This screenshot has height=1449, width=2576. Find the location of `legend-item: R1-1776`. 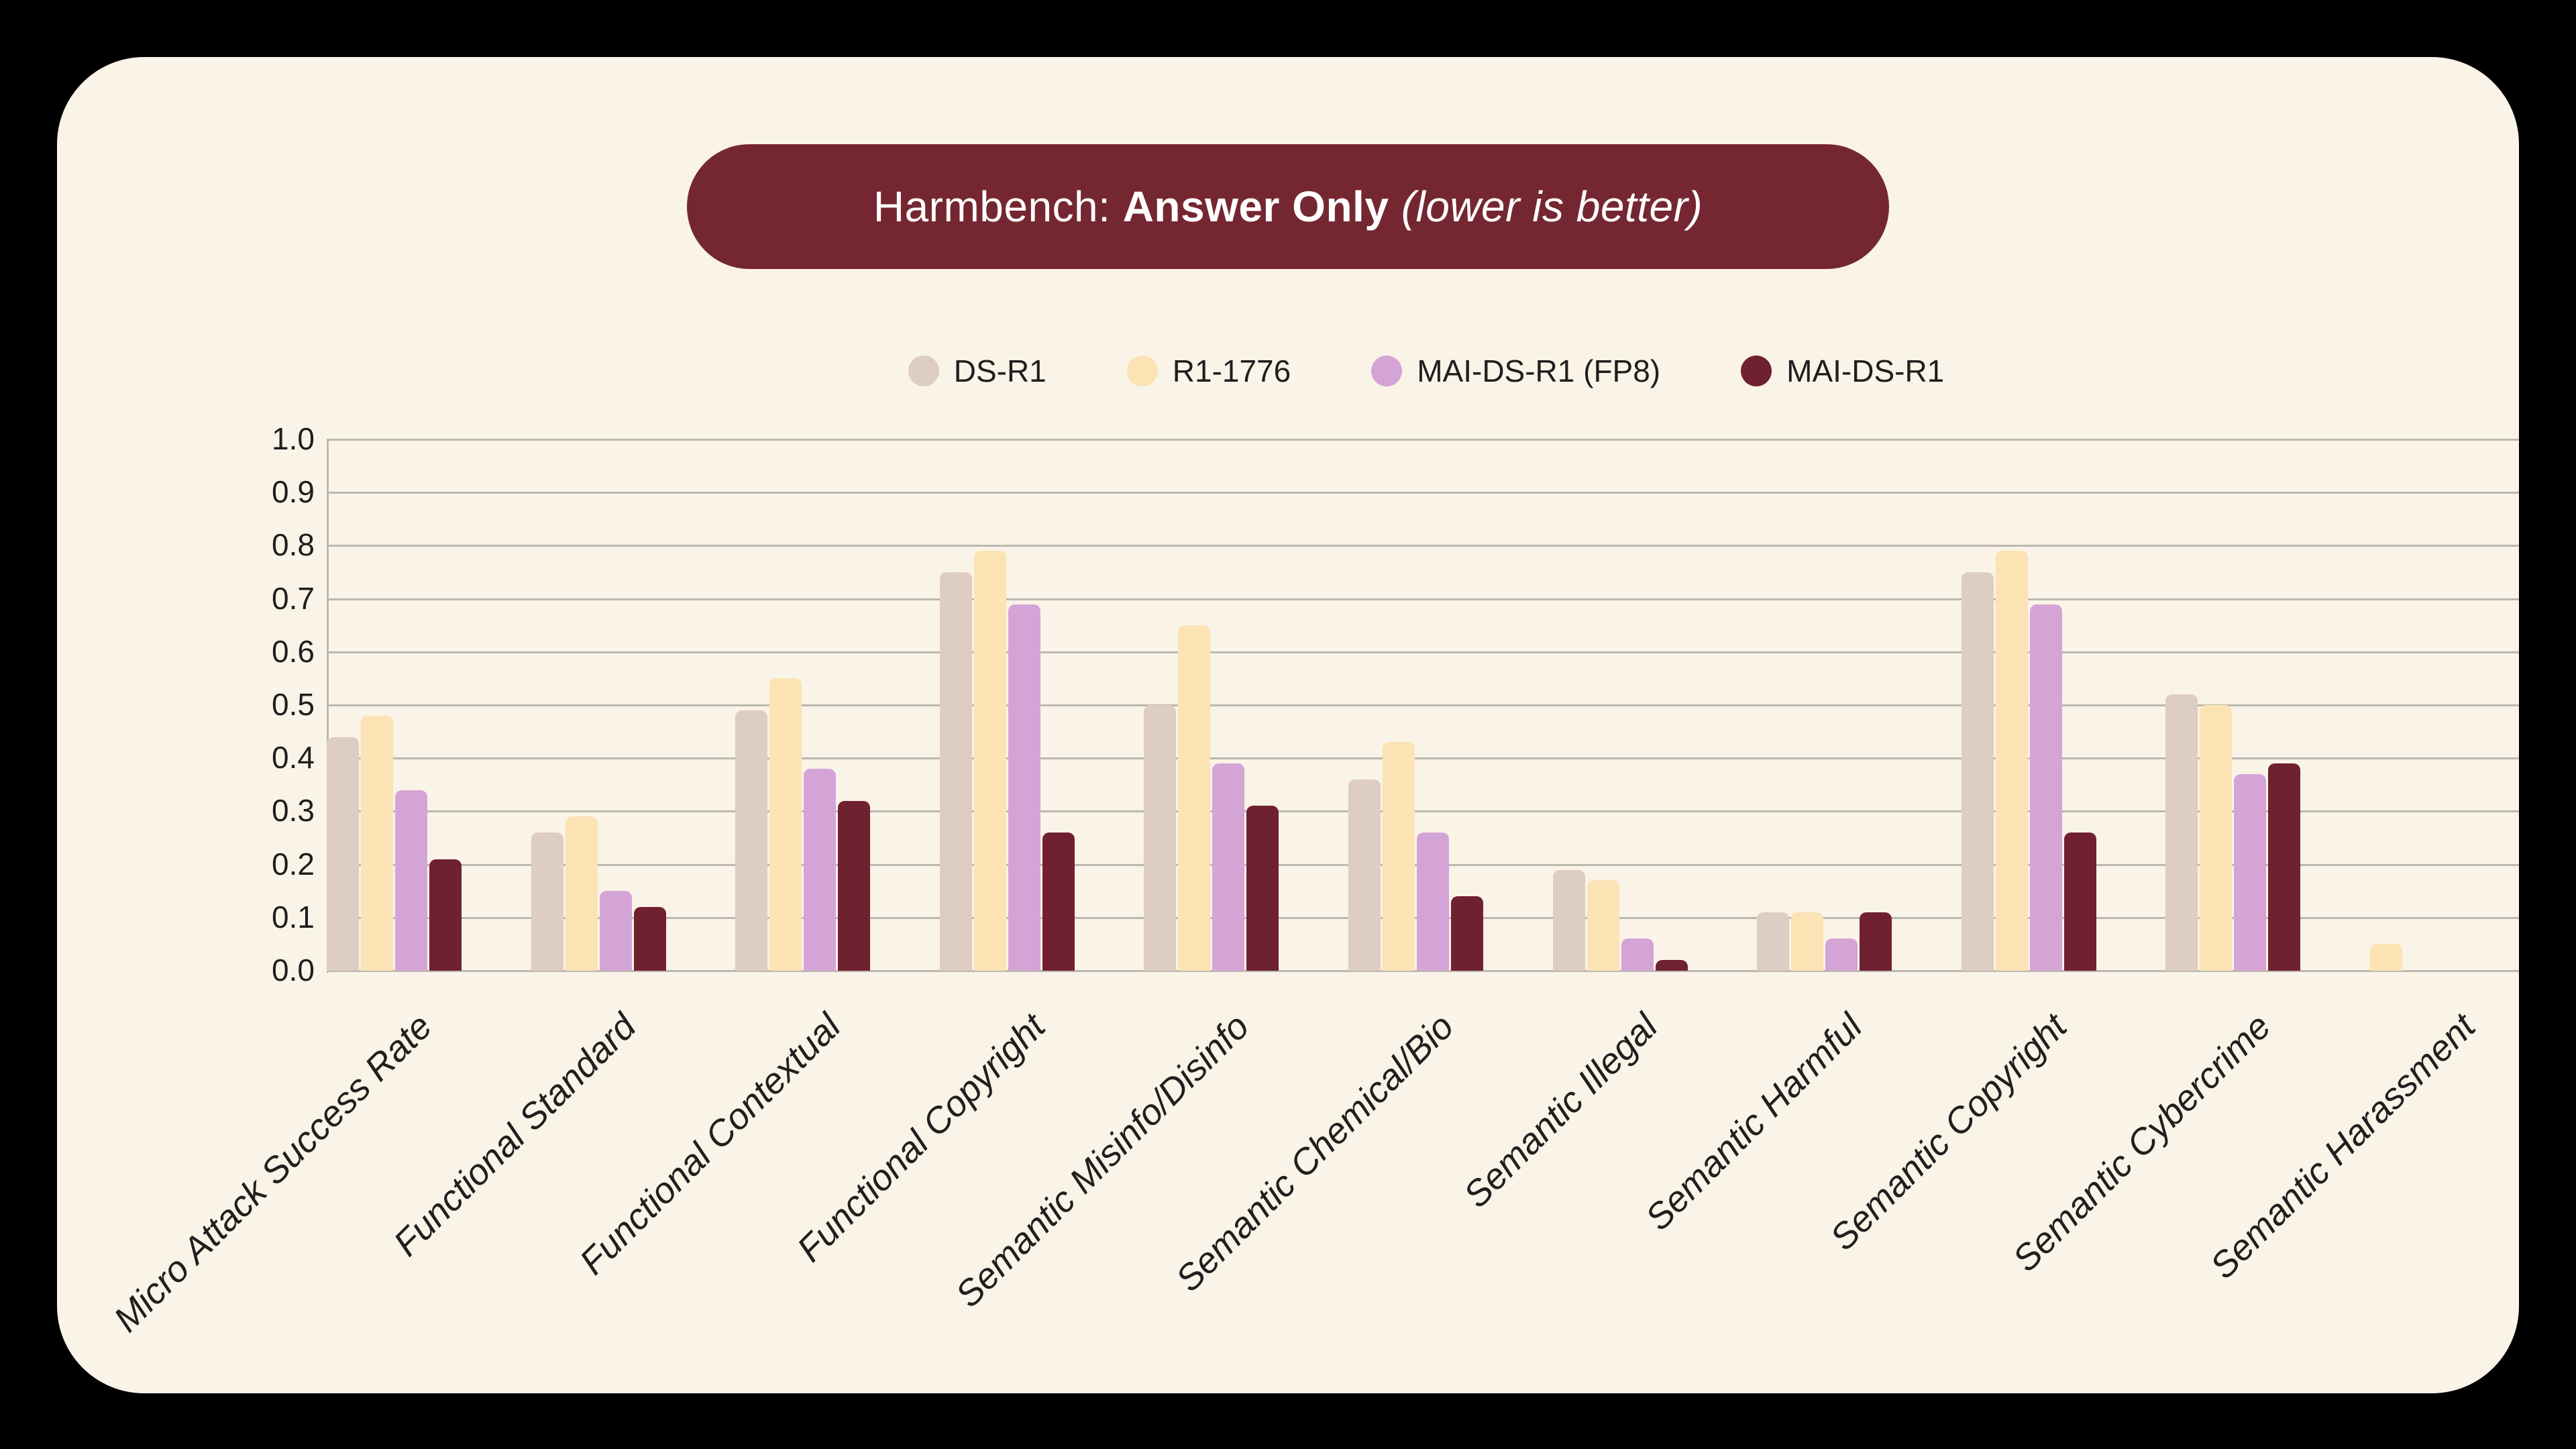

legend-item: R1-1776 is located at coordinates (1208, 371).